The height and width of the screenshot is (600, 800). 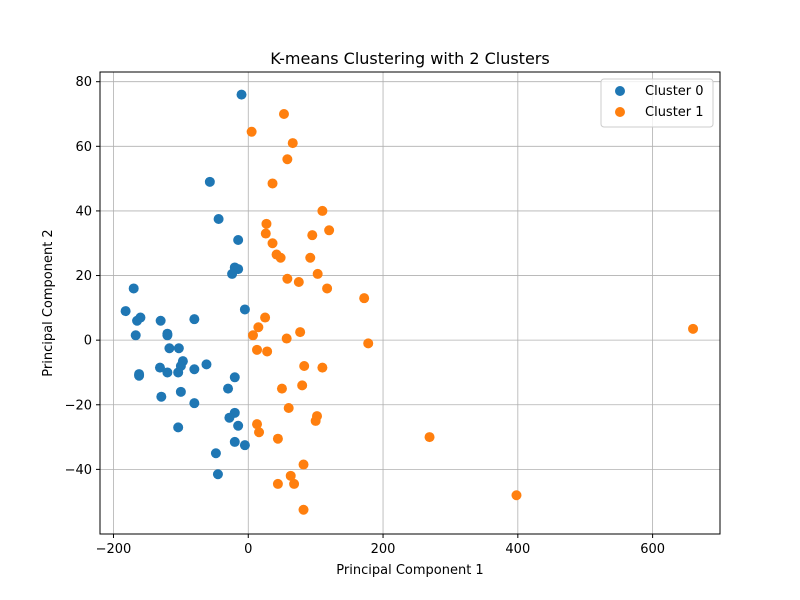 What do you see at coordinates (48, 302) in the screenshot?
I see `y-axis-label: Principal Component 2` at bounding box center [48, 302].